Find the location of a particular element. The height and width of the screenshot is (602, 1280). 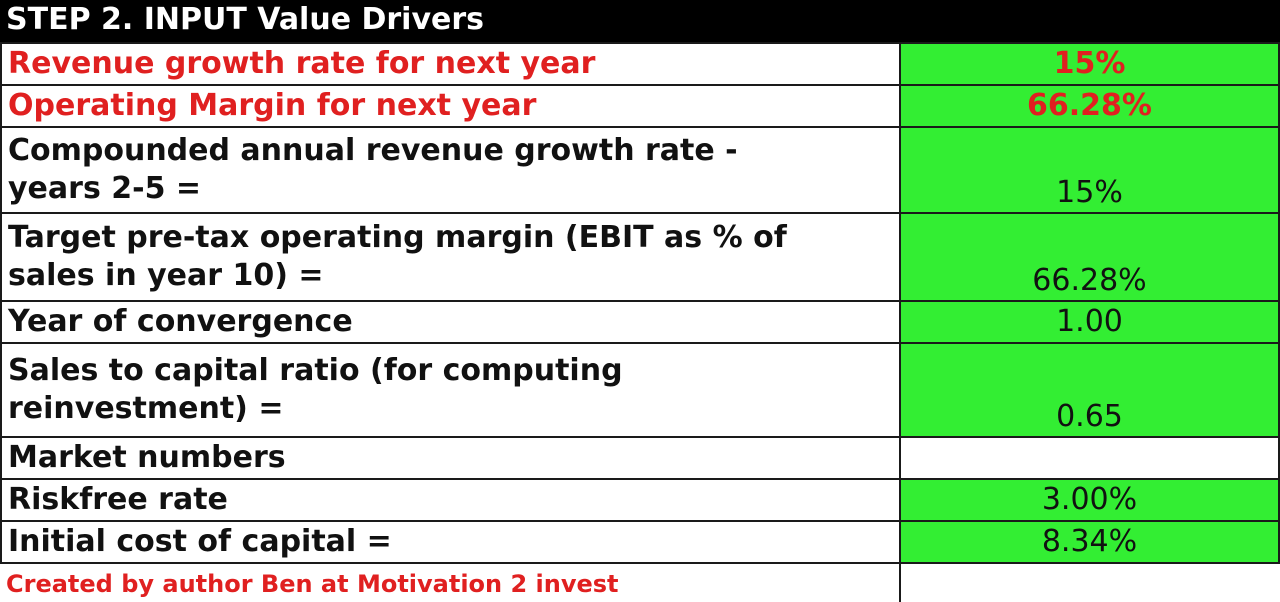

market-numbers-label: Market numbers is located at coordinates (450, 458).